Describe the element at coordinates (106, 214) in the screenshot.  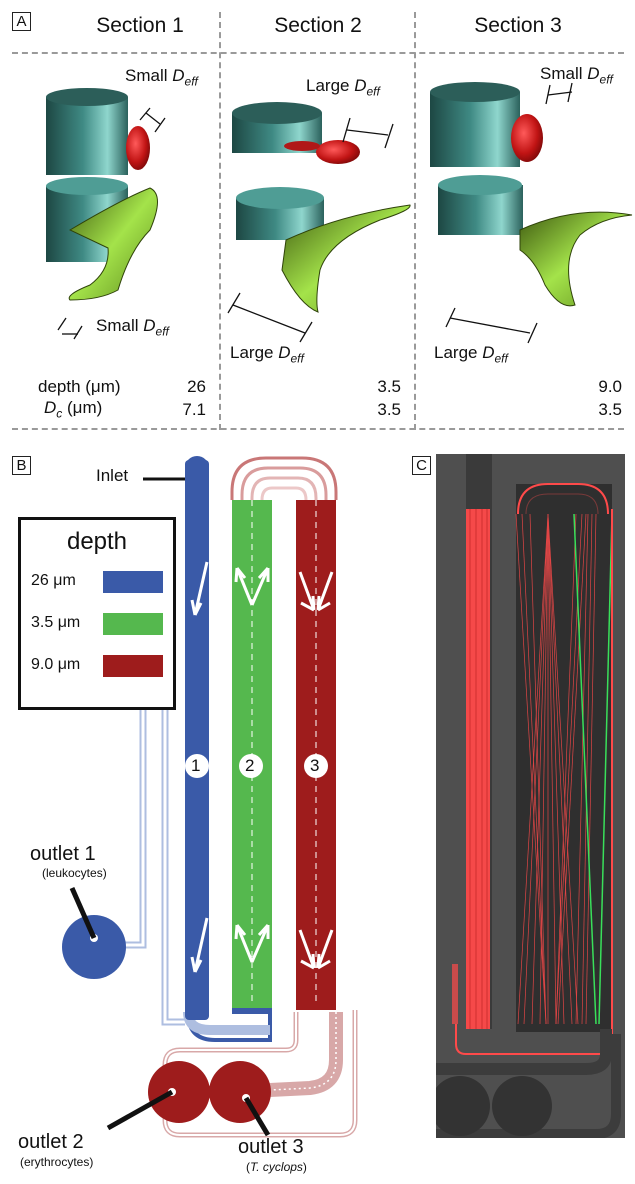
I see `section-1-illustration` at that location.